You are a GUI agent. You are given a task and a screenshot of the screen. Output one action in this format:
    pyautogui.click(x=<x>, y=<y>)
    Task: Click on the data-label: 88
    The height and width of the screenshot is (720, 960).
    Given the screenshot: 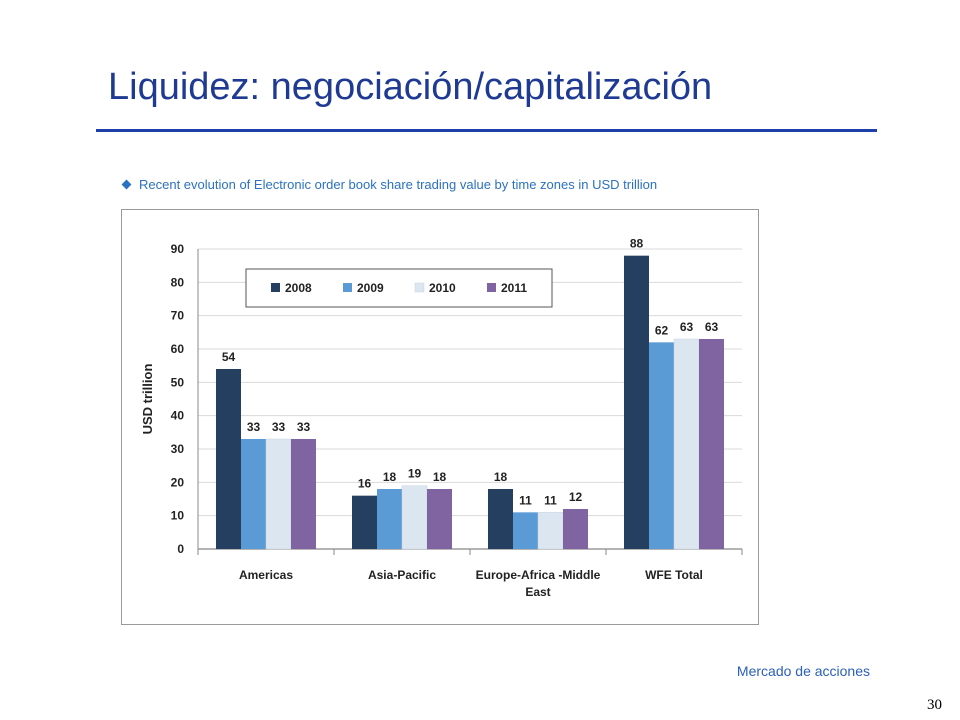 What is the action you would take?
    pyautogui.click(x=637, y=244)
    